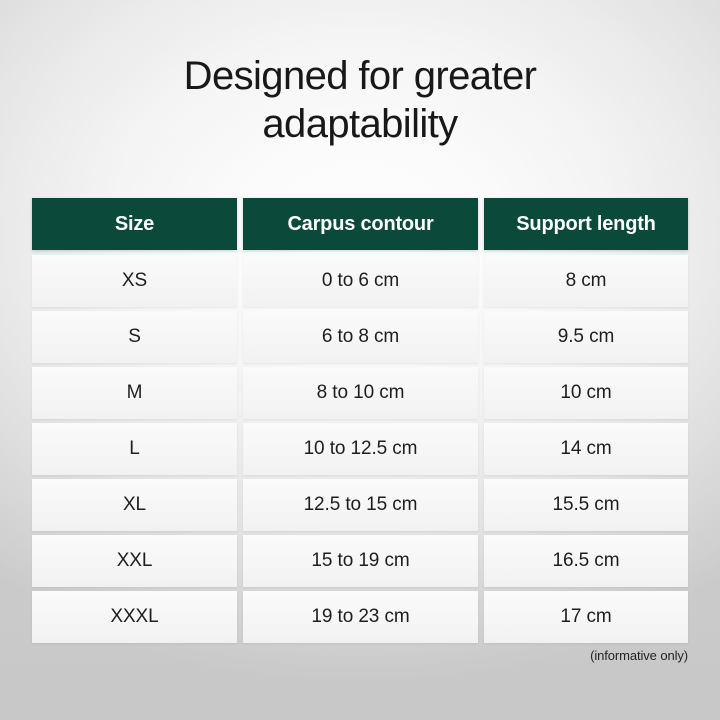 The width and height of the screenshot is (720, 720). What do you see at coordinates (134, 281) in the screenshot?
I see `cell-size: XS` at bounding box center [134, 281].